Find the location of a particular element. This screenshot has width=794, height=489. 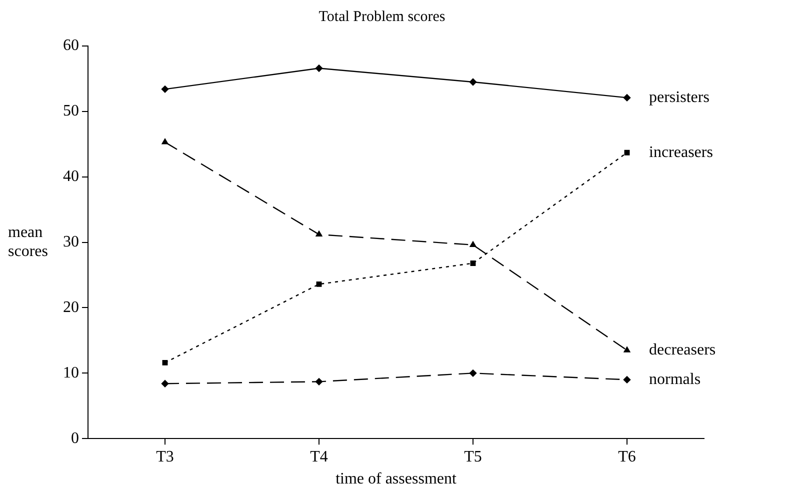

y-tick-label: 50 is located at coordinates (71, 111).